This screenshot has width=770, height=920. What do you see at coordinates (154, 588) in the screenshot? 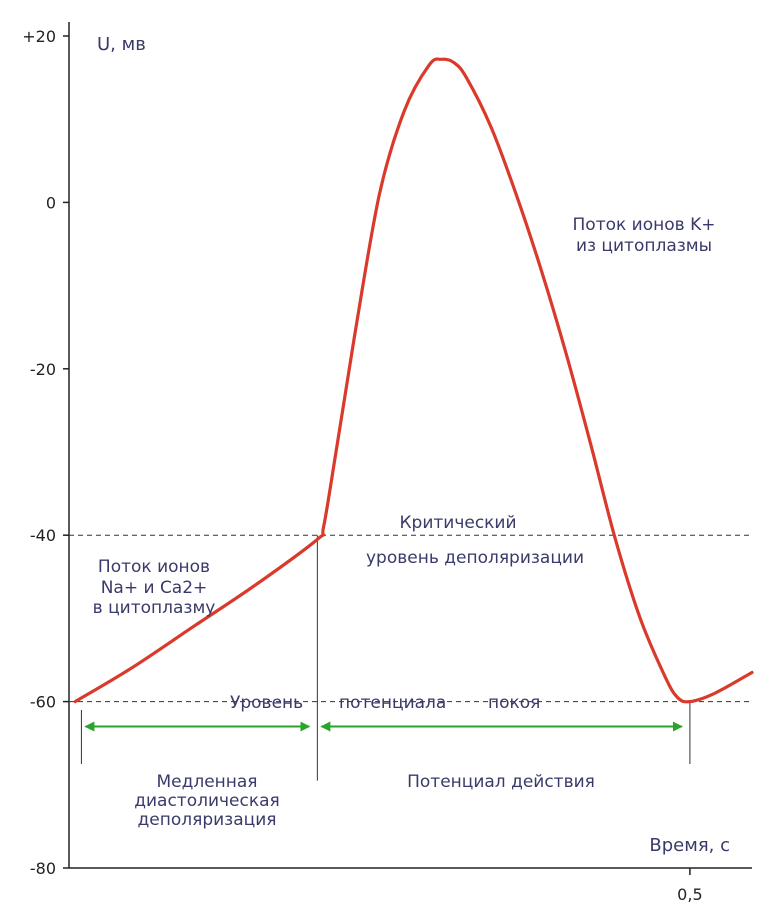
I see `na-ca-flux-line2: Na+ и Ca2+` at bounding box center [154, 588].